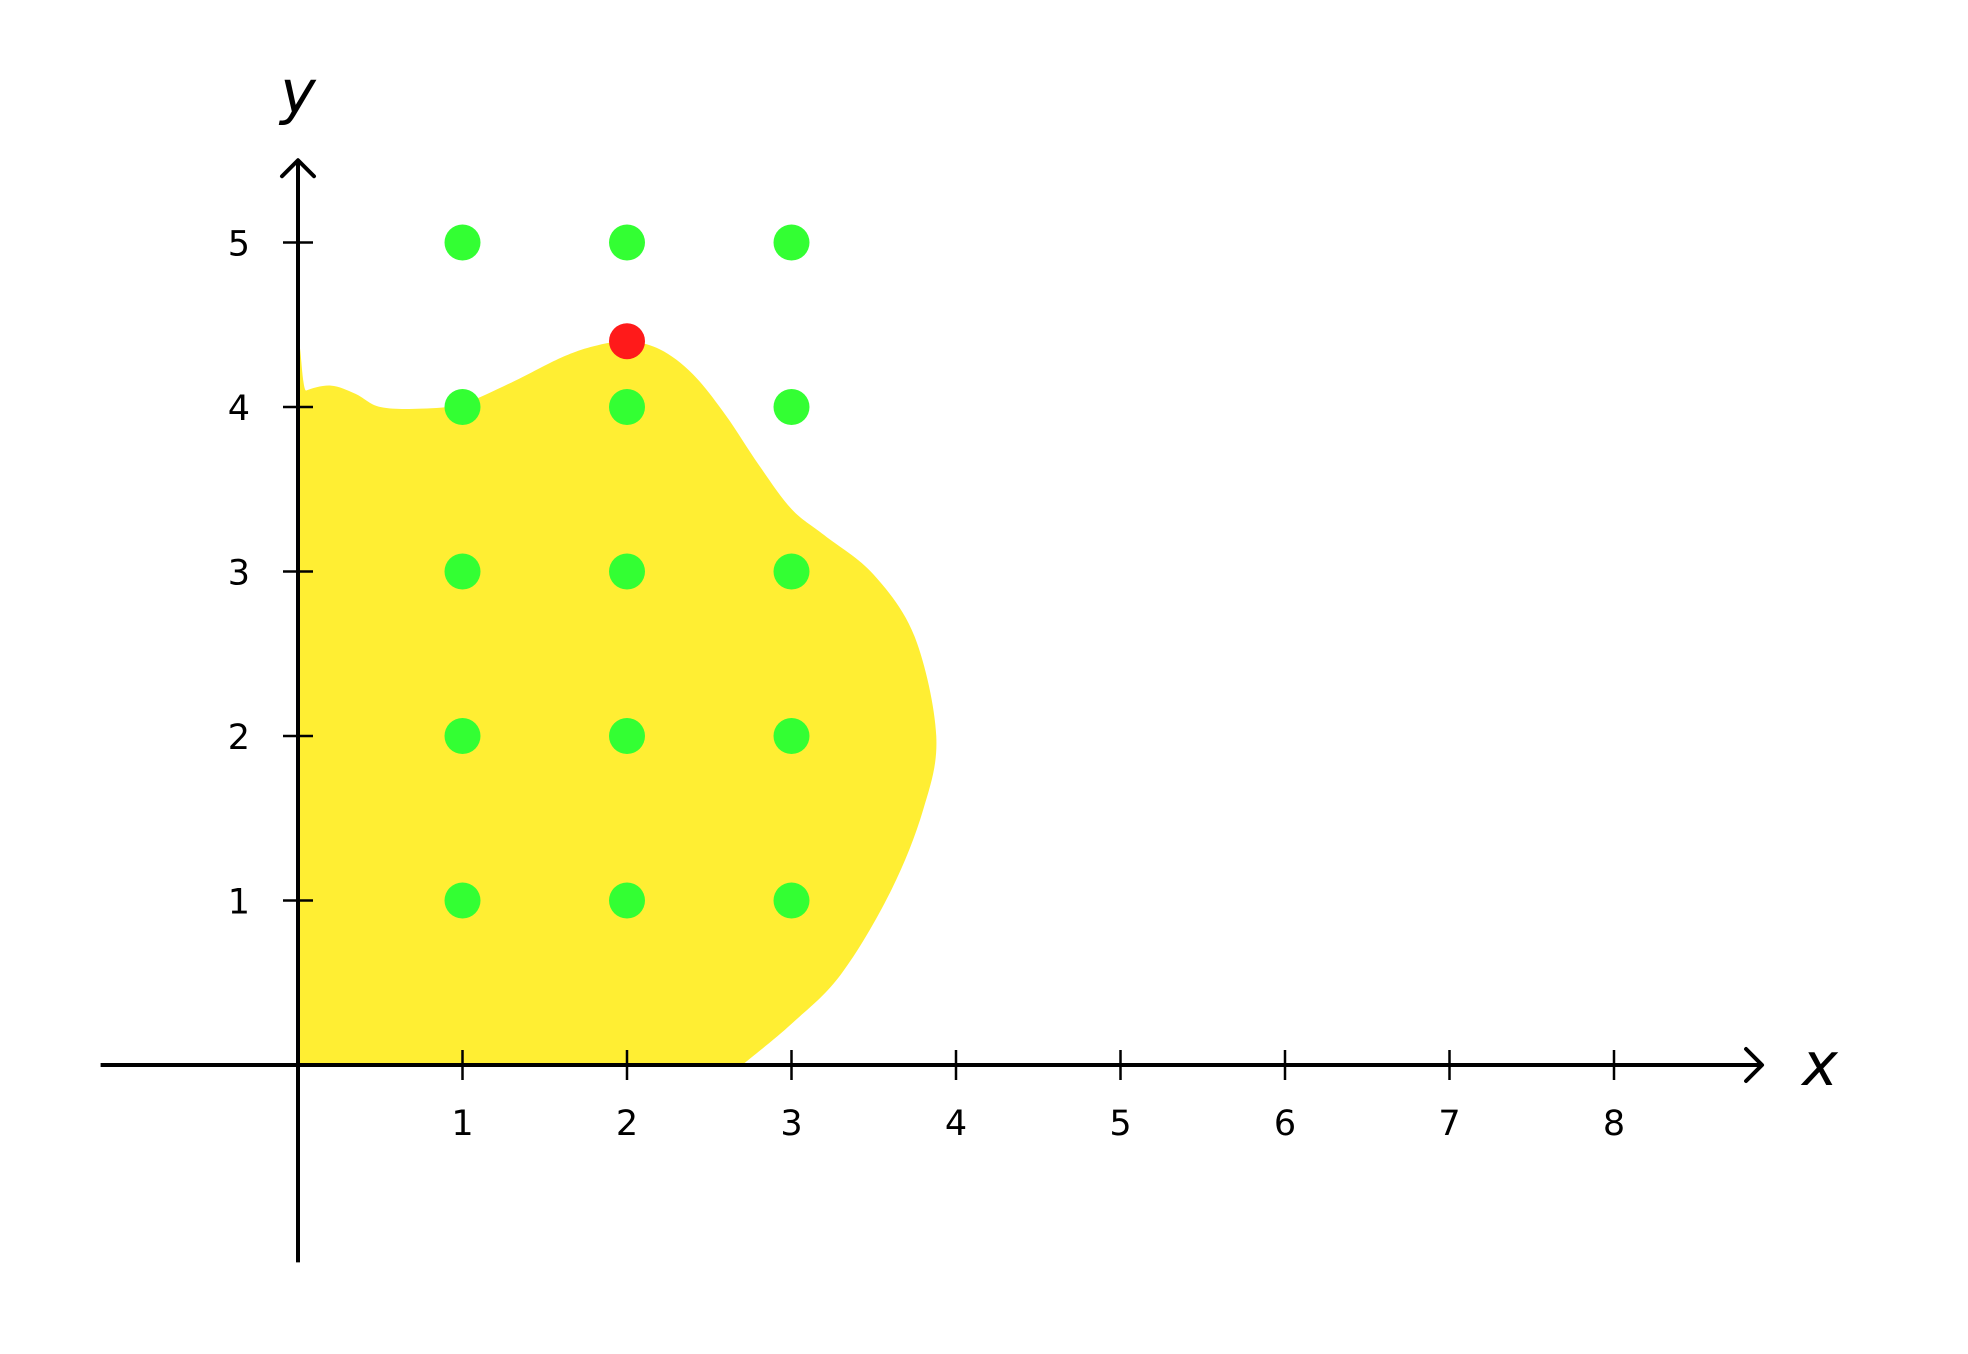 The width and height of the screenshot is (1968, 1354). I want to click on y-axis-arrow, so click(298, 168).